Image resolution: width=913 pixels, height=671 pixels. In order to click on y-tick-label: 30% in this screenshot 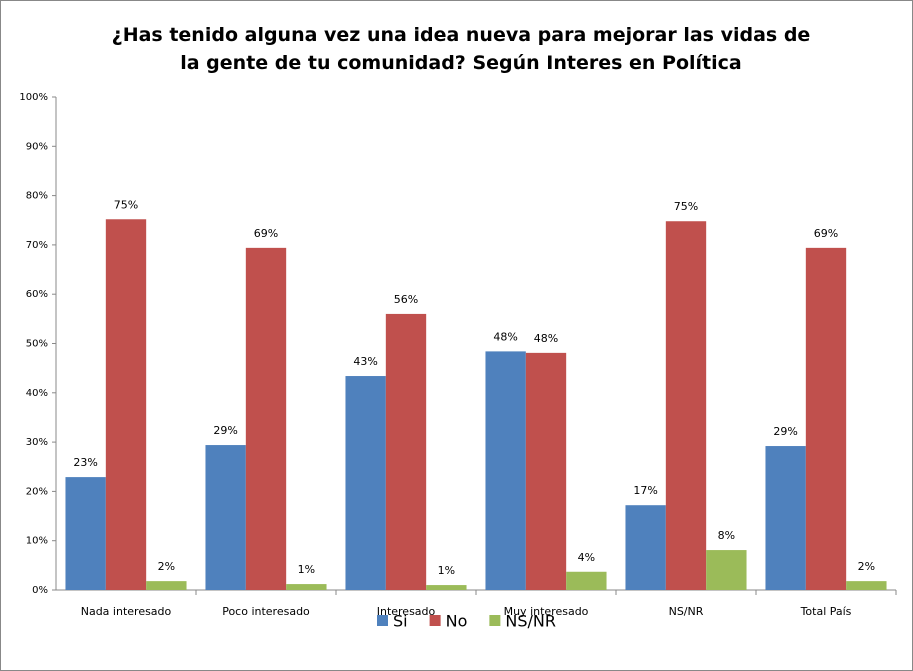, I will do `click(37, 442)`.